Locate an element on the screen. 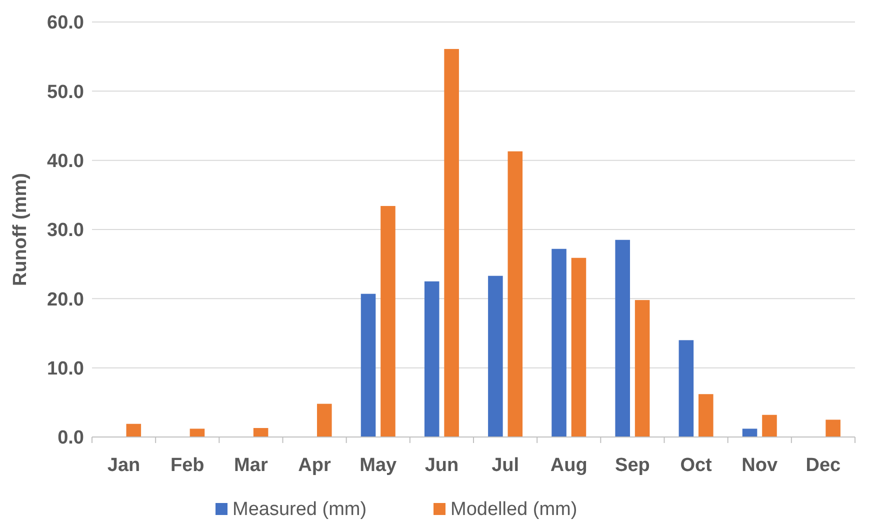 This screenshot has width=871, height=529. x-tick-label: Jul is located at coordinates (506, 465).